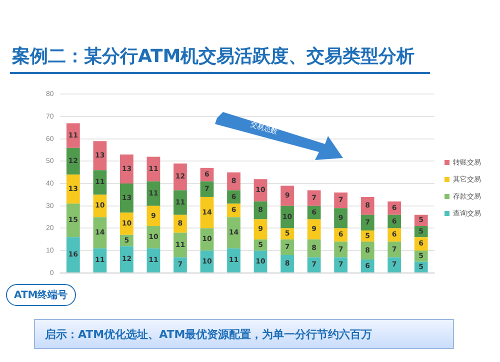 The height and width of the screenshot is (362, 500). What do you see at coordinates (41, 295) in the screenshot?
I see `x-axis-title: ATM终端号` at bounding box center [41, 295].